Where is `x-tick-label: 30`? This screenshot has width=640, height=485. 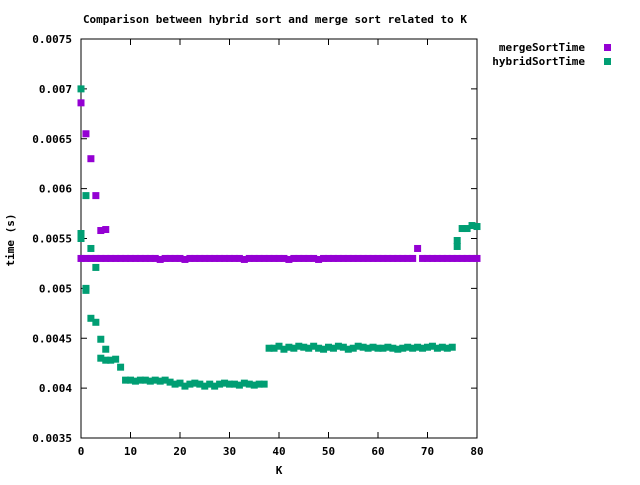
x-tick-label: 30 is located at coordinates (229, 451).